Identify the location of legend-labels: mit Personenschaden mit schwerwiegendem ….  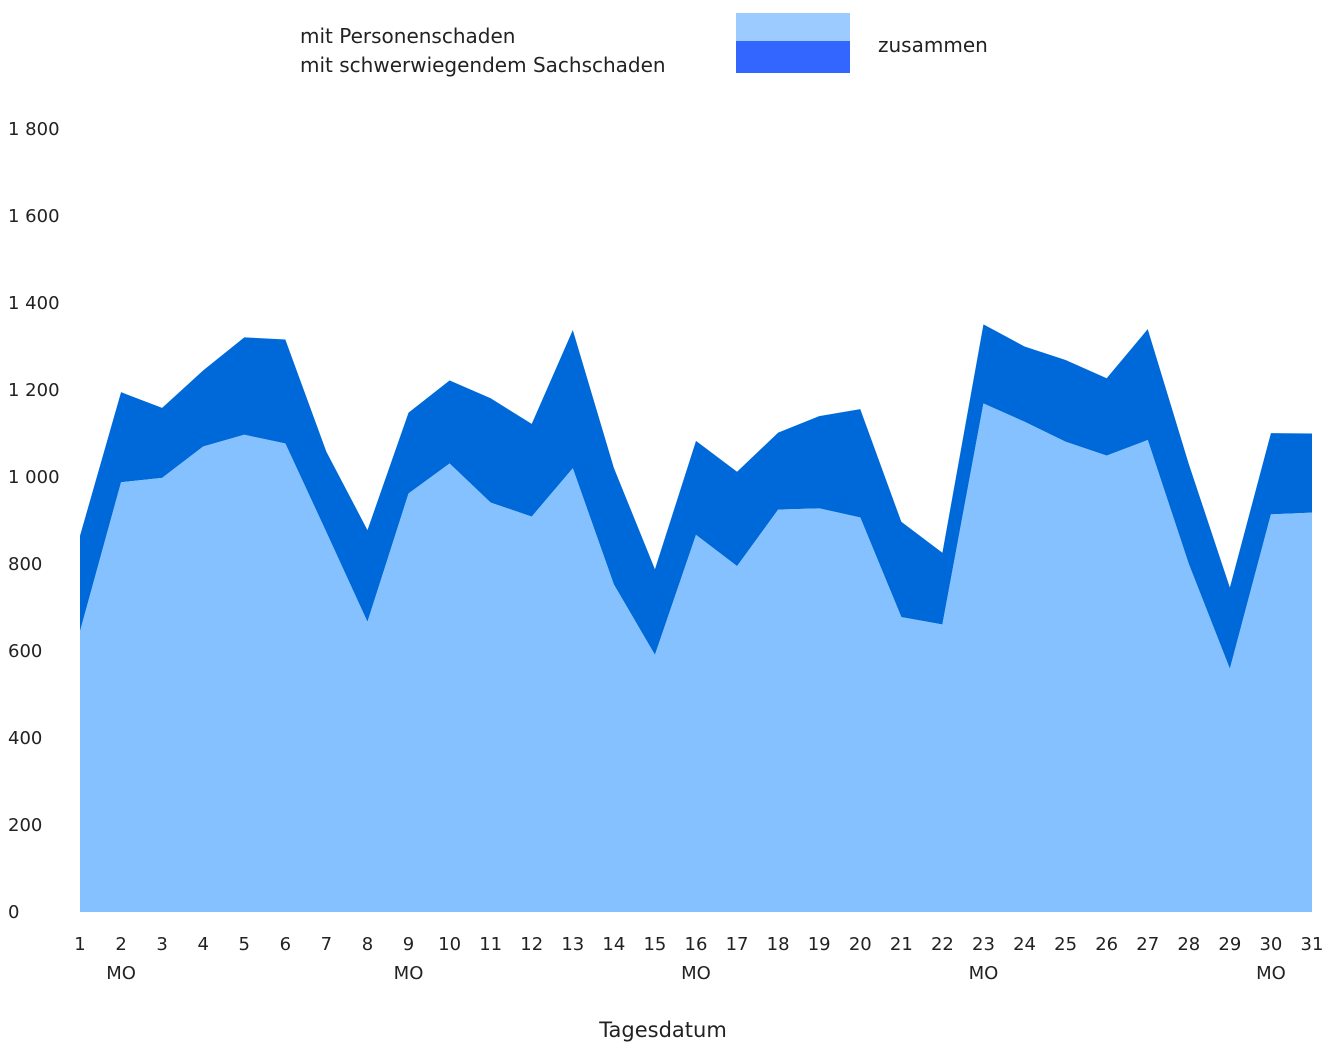
(483, 51).